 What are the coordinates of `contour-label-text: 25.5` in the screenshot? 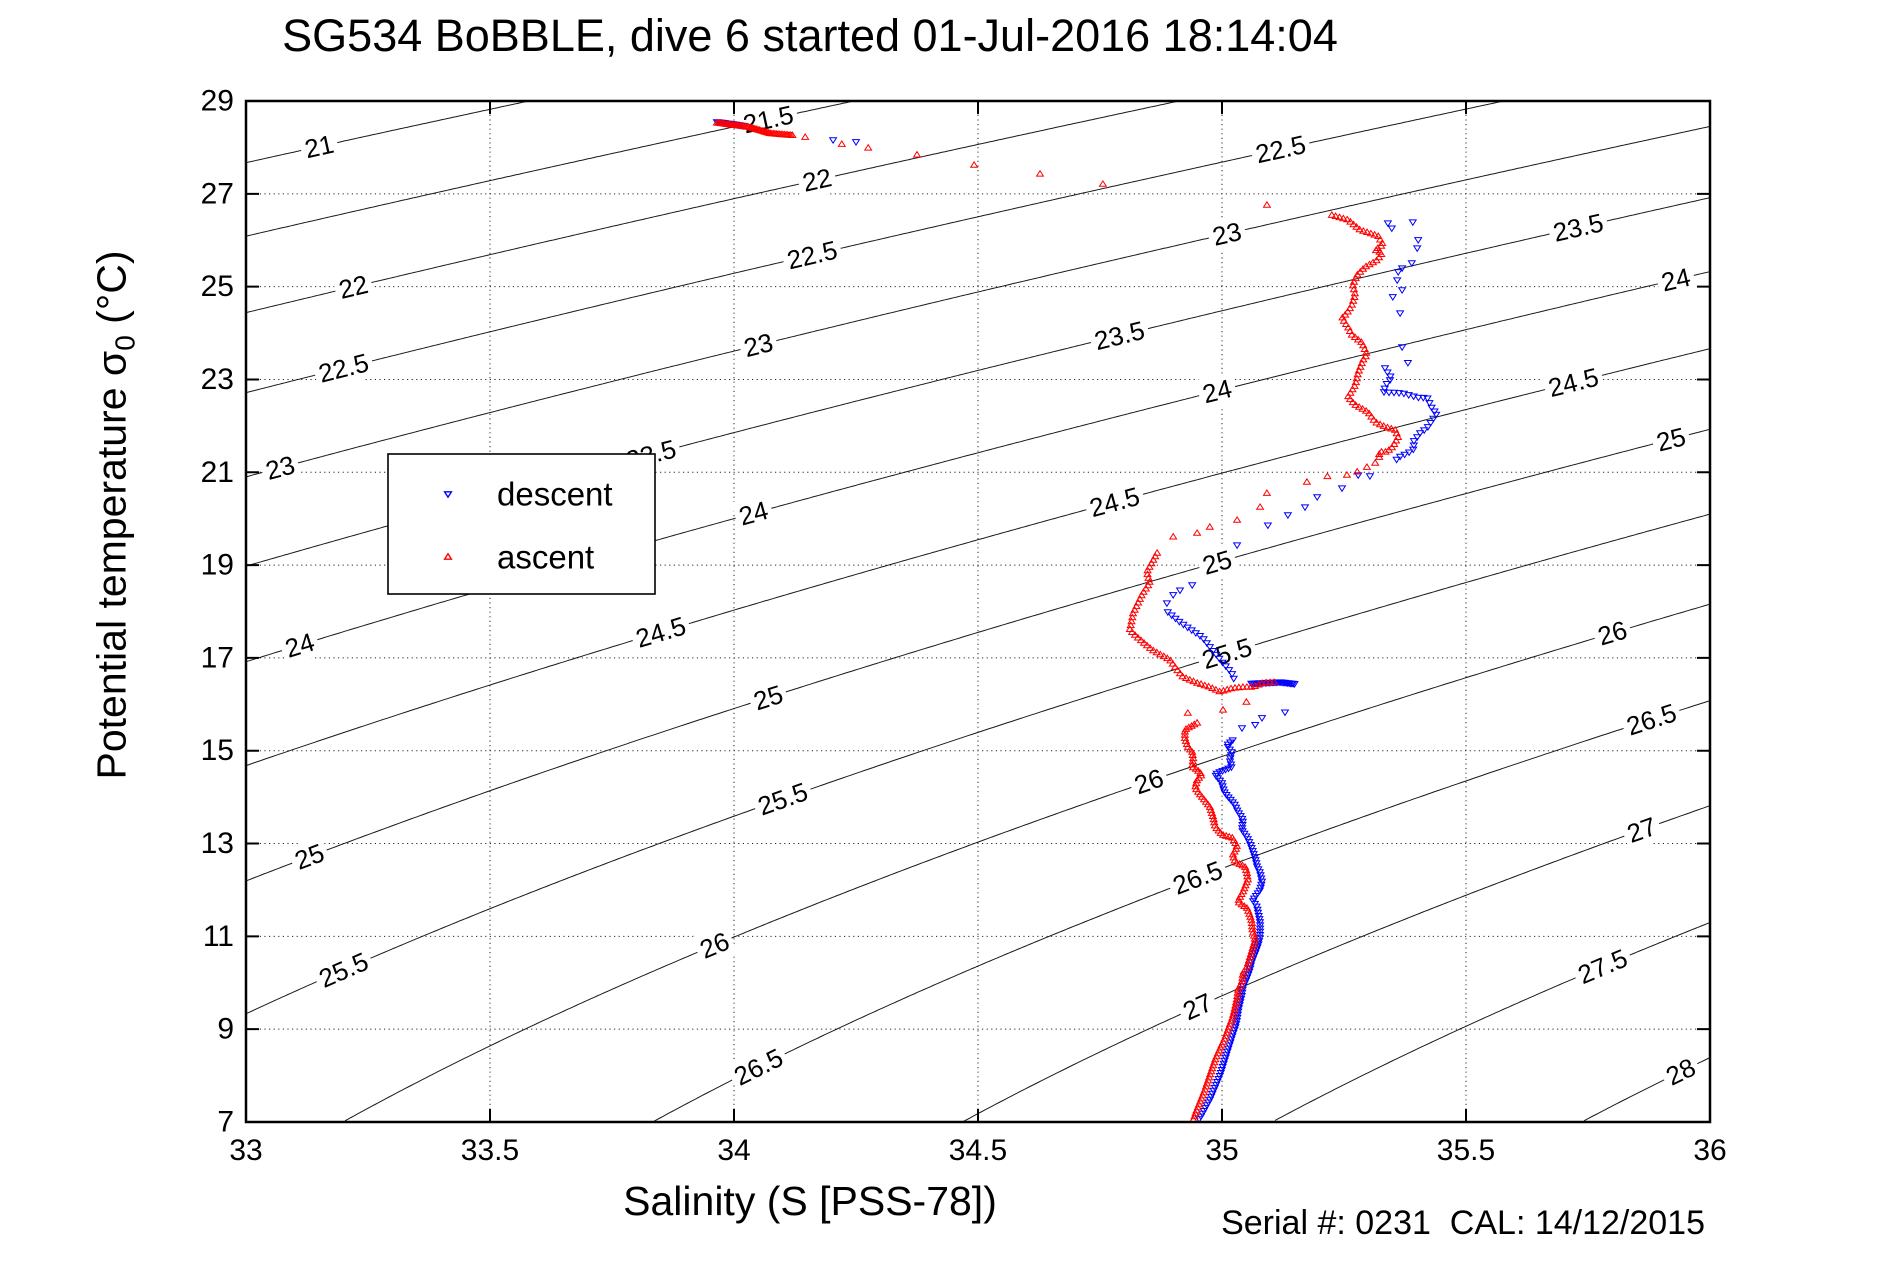 It's located at (783, 798).